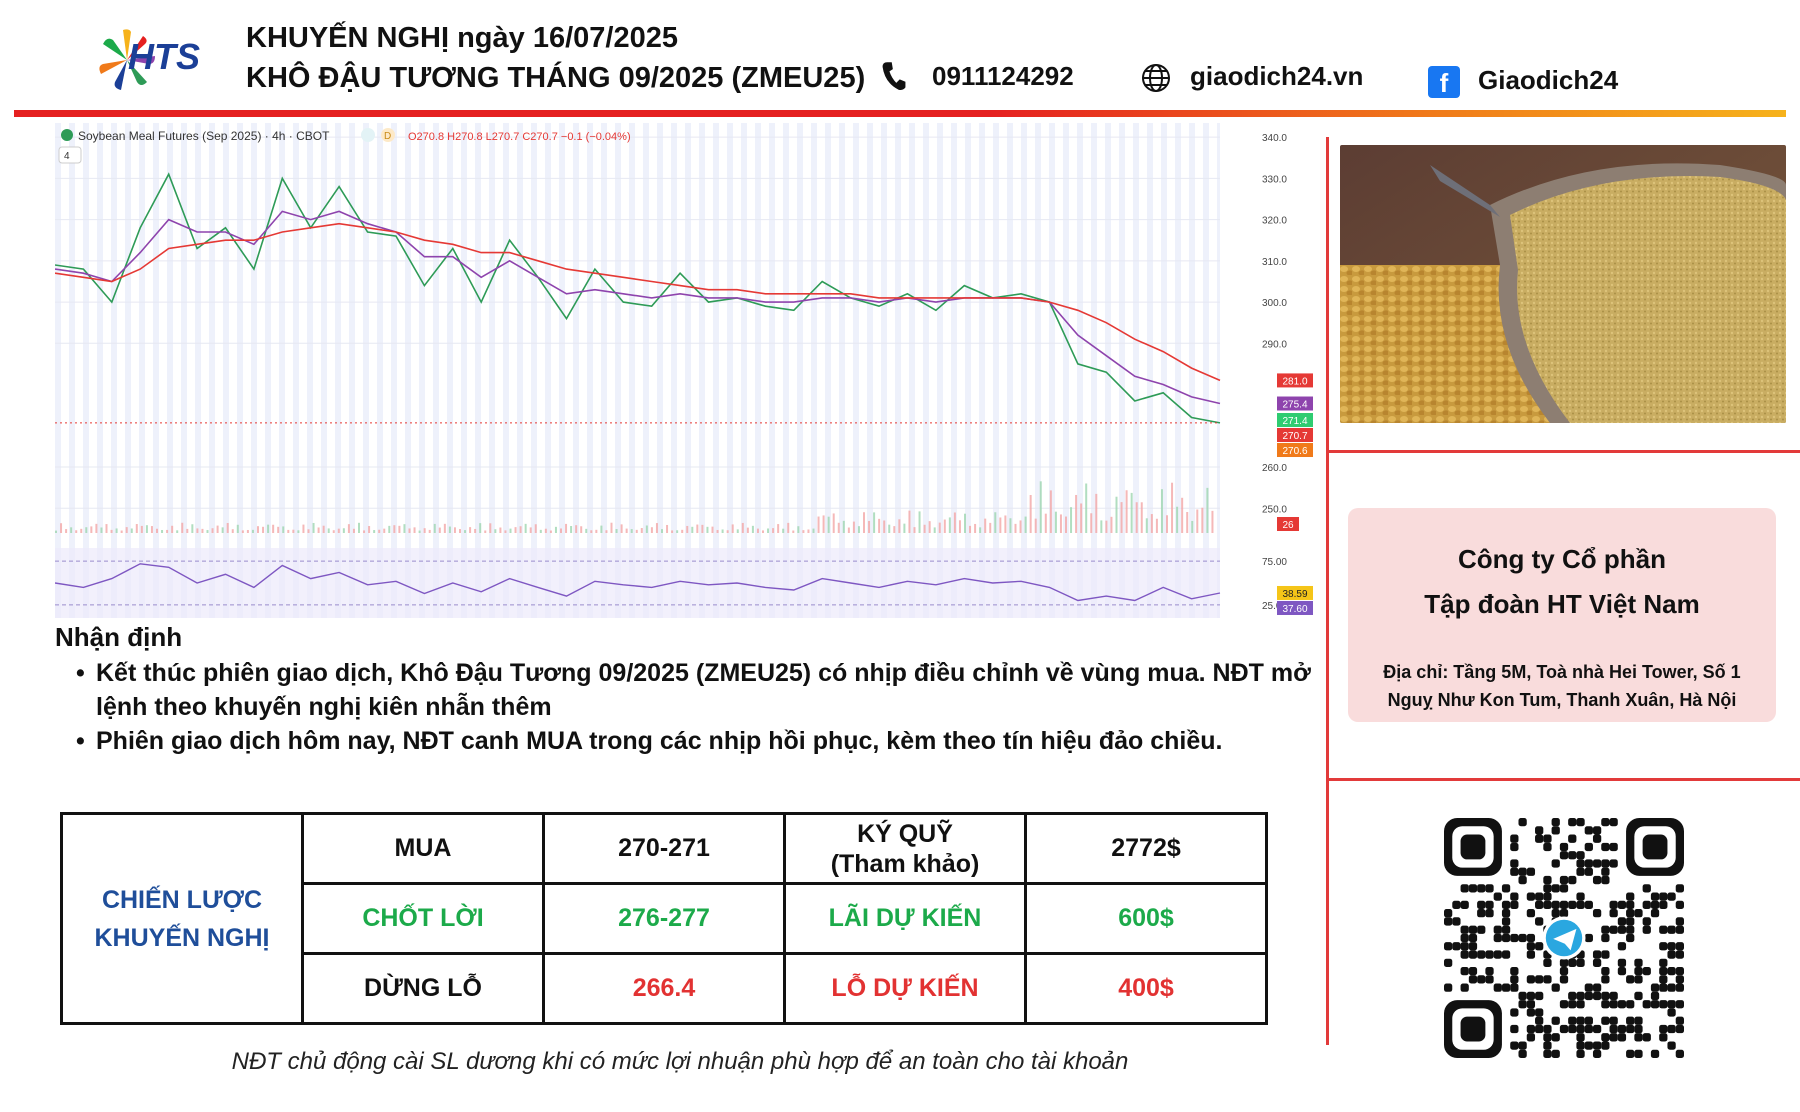 The height and width of the screenshot is (1112, 1800). I want to click on collapse-button, so click(70, 155).